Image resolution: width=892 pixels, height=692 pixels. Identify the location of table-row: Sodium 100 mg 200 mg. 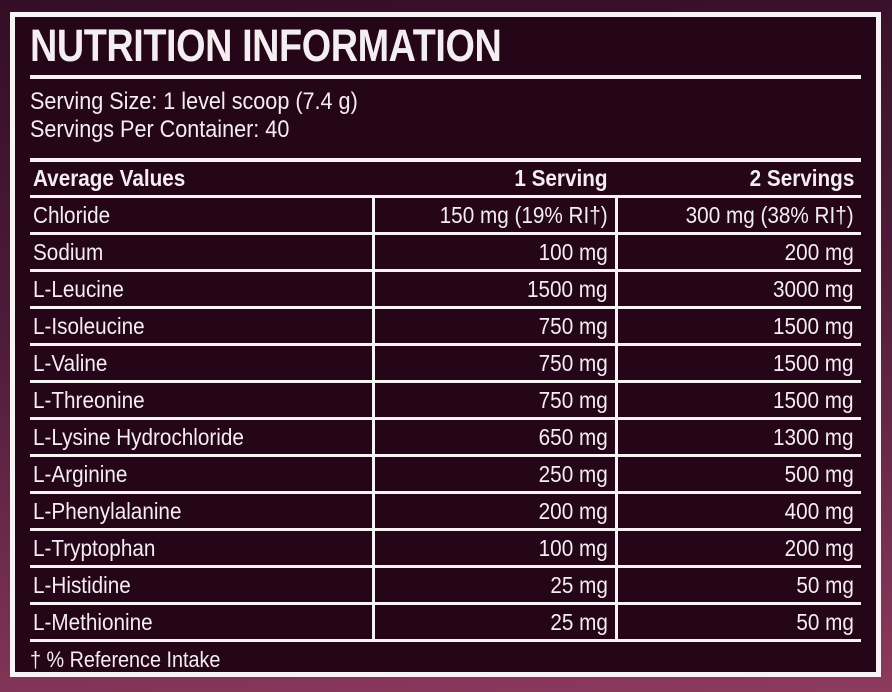
(445, 253).